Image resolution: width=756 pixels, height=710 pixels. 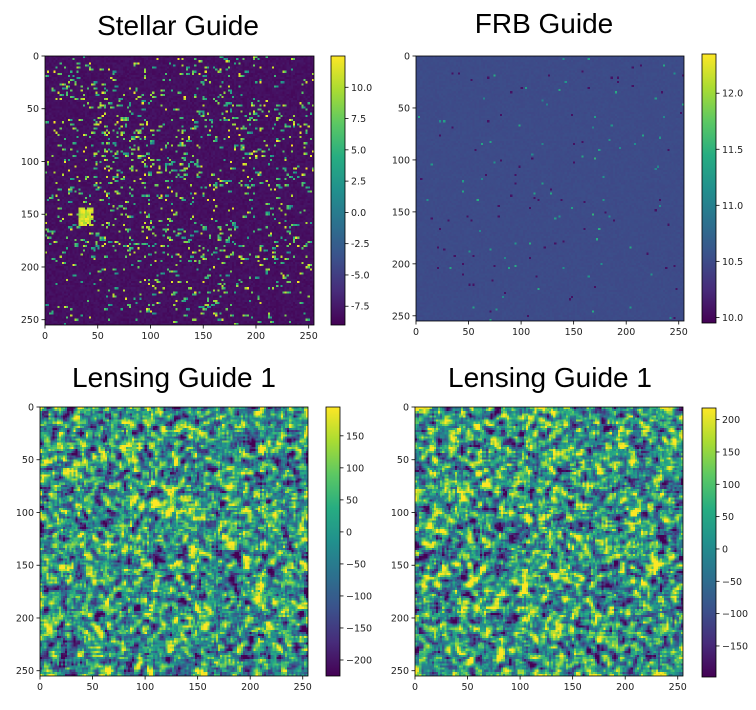 What do you see at coordinates (360, 307) in the screenshot?
I see `colorbar-tick-label: -7.5` at bounding box center [360, 307].